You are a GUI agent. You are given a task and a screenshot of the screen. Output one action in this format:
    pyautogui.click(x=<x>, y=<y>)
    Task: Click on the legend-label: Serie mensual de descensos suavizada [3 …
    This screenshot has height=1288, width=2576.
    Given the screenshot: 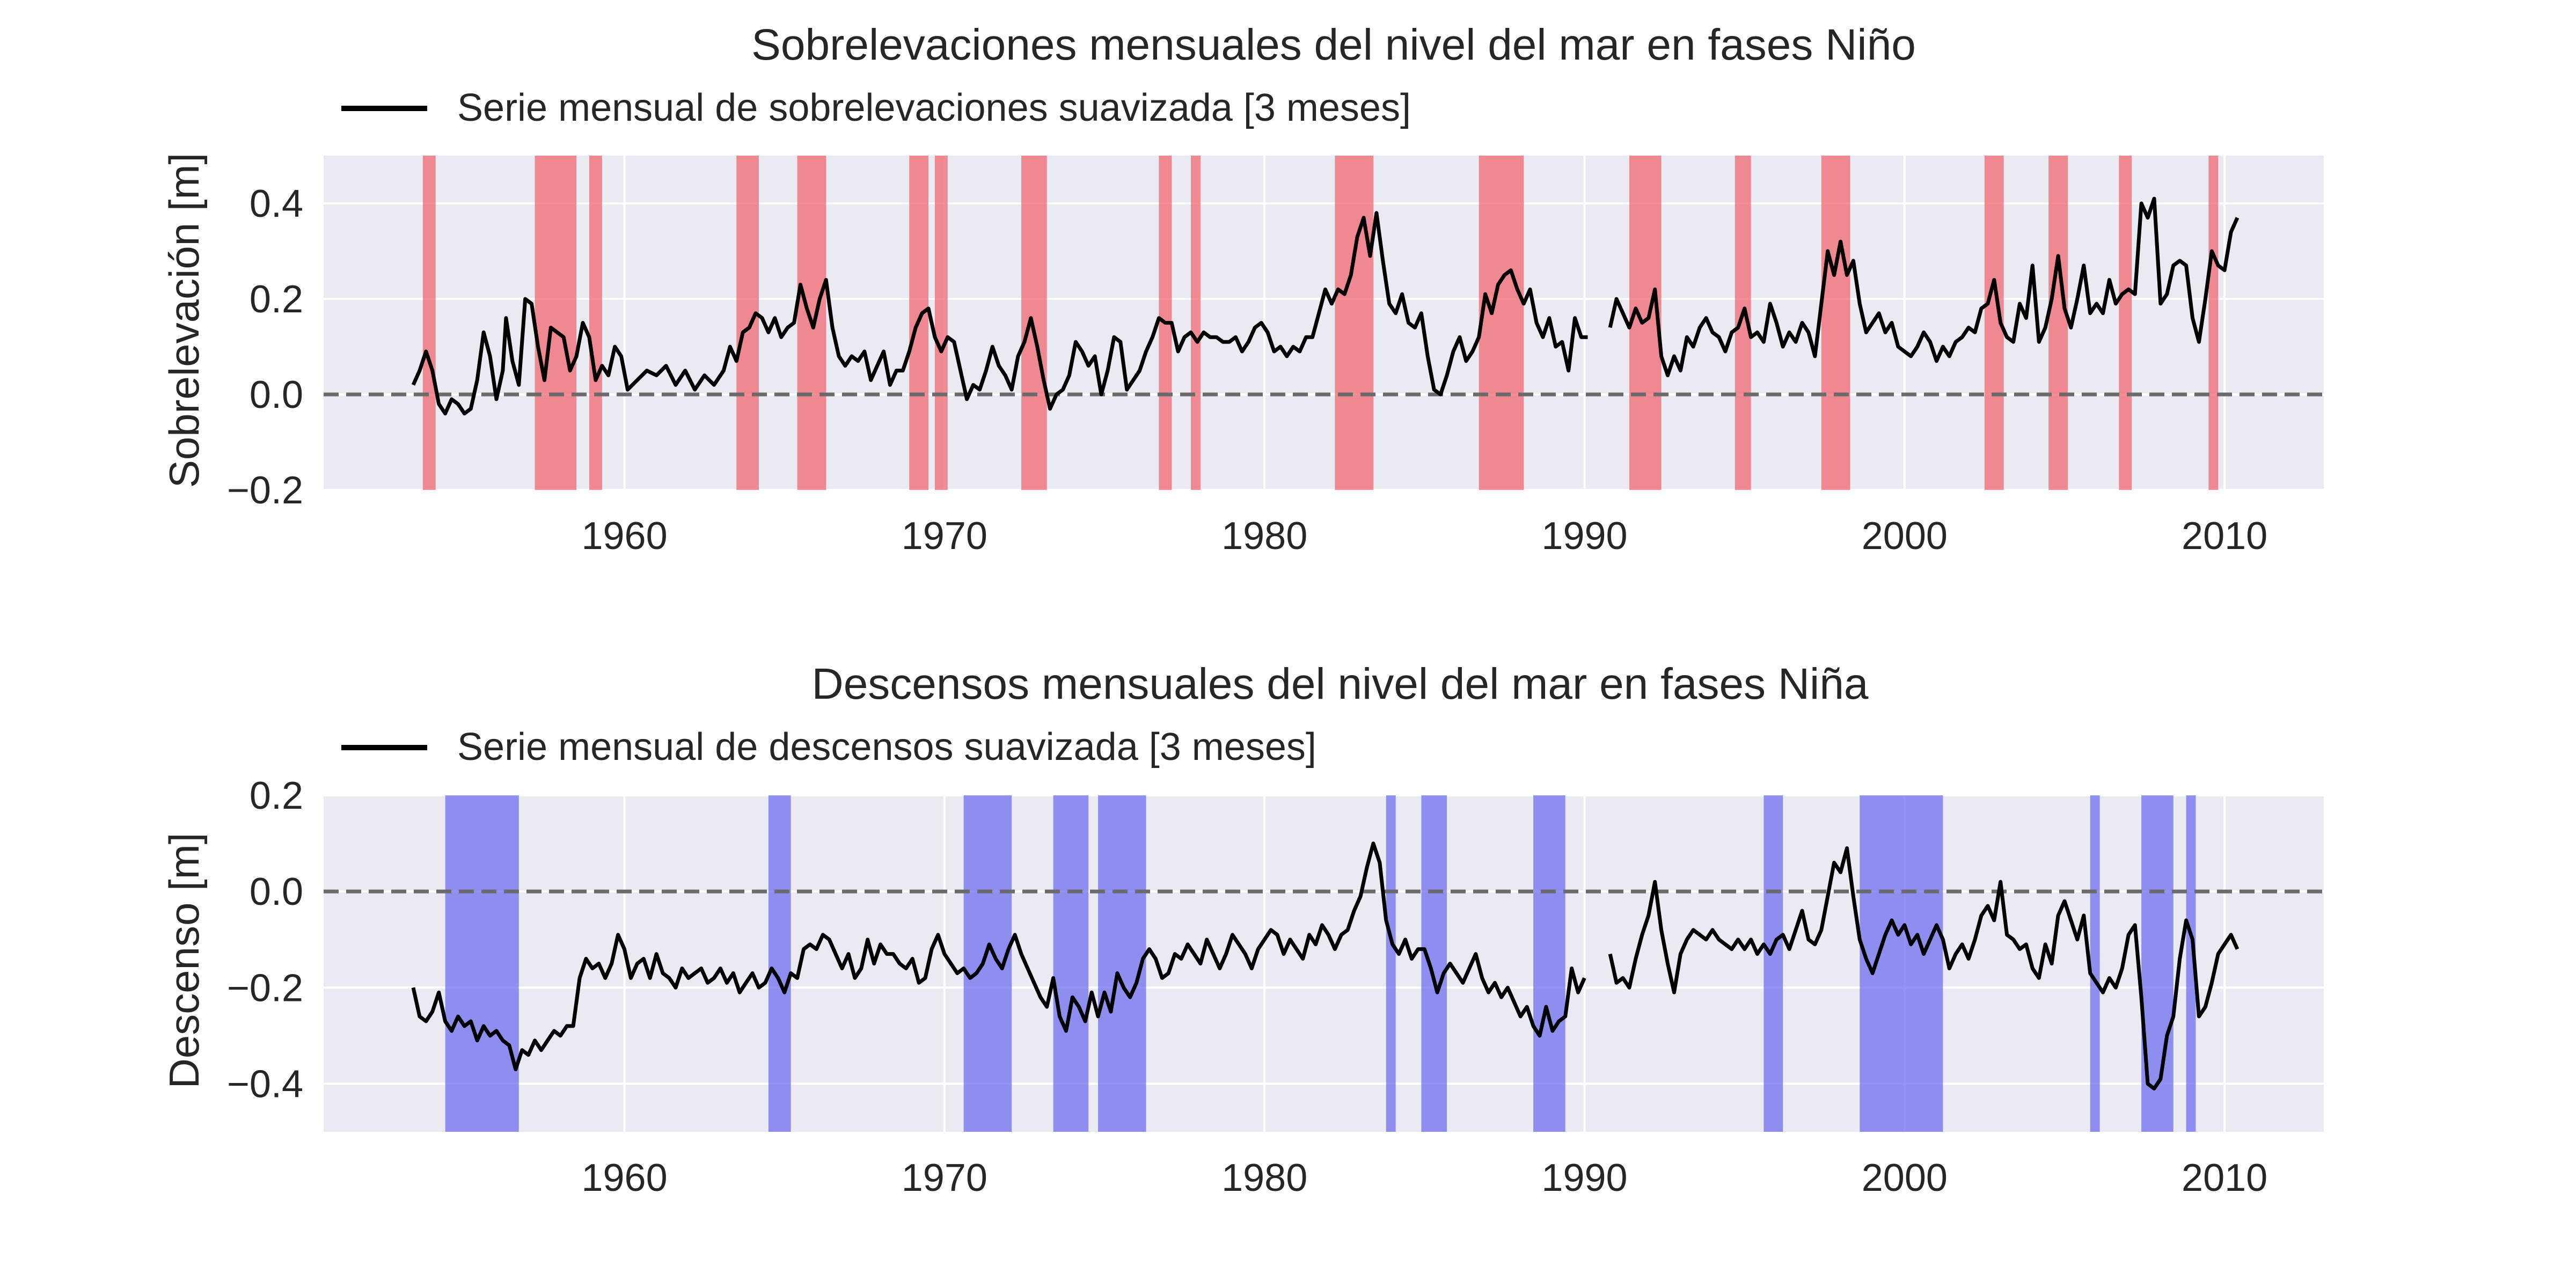 What is the action you would take?
    pyautogui.click(x=886, y=747)
    